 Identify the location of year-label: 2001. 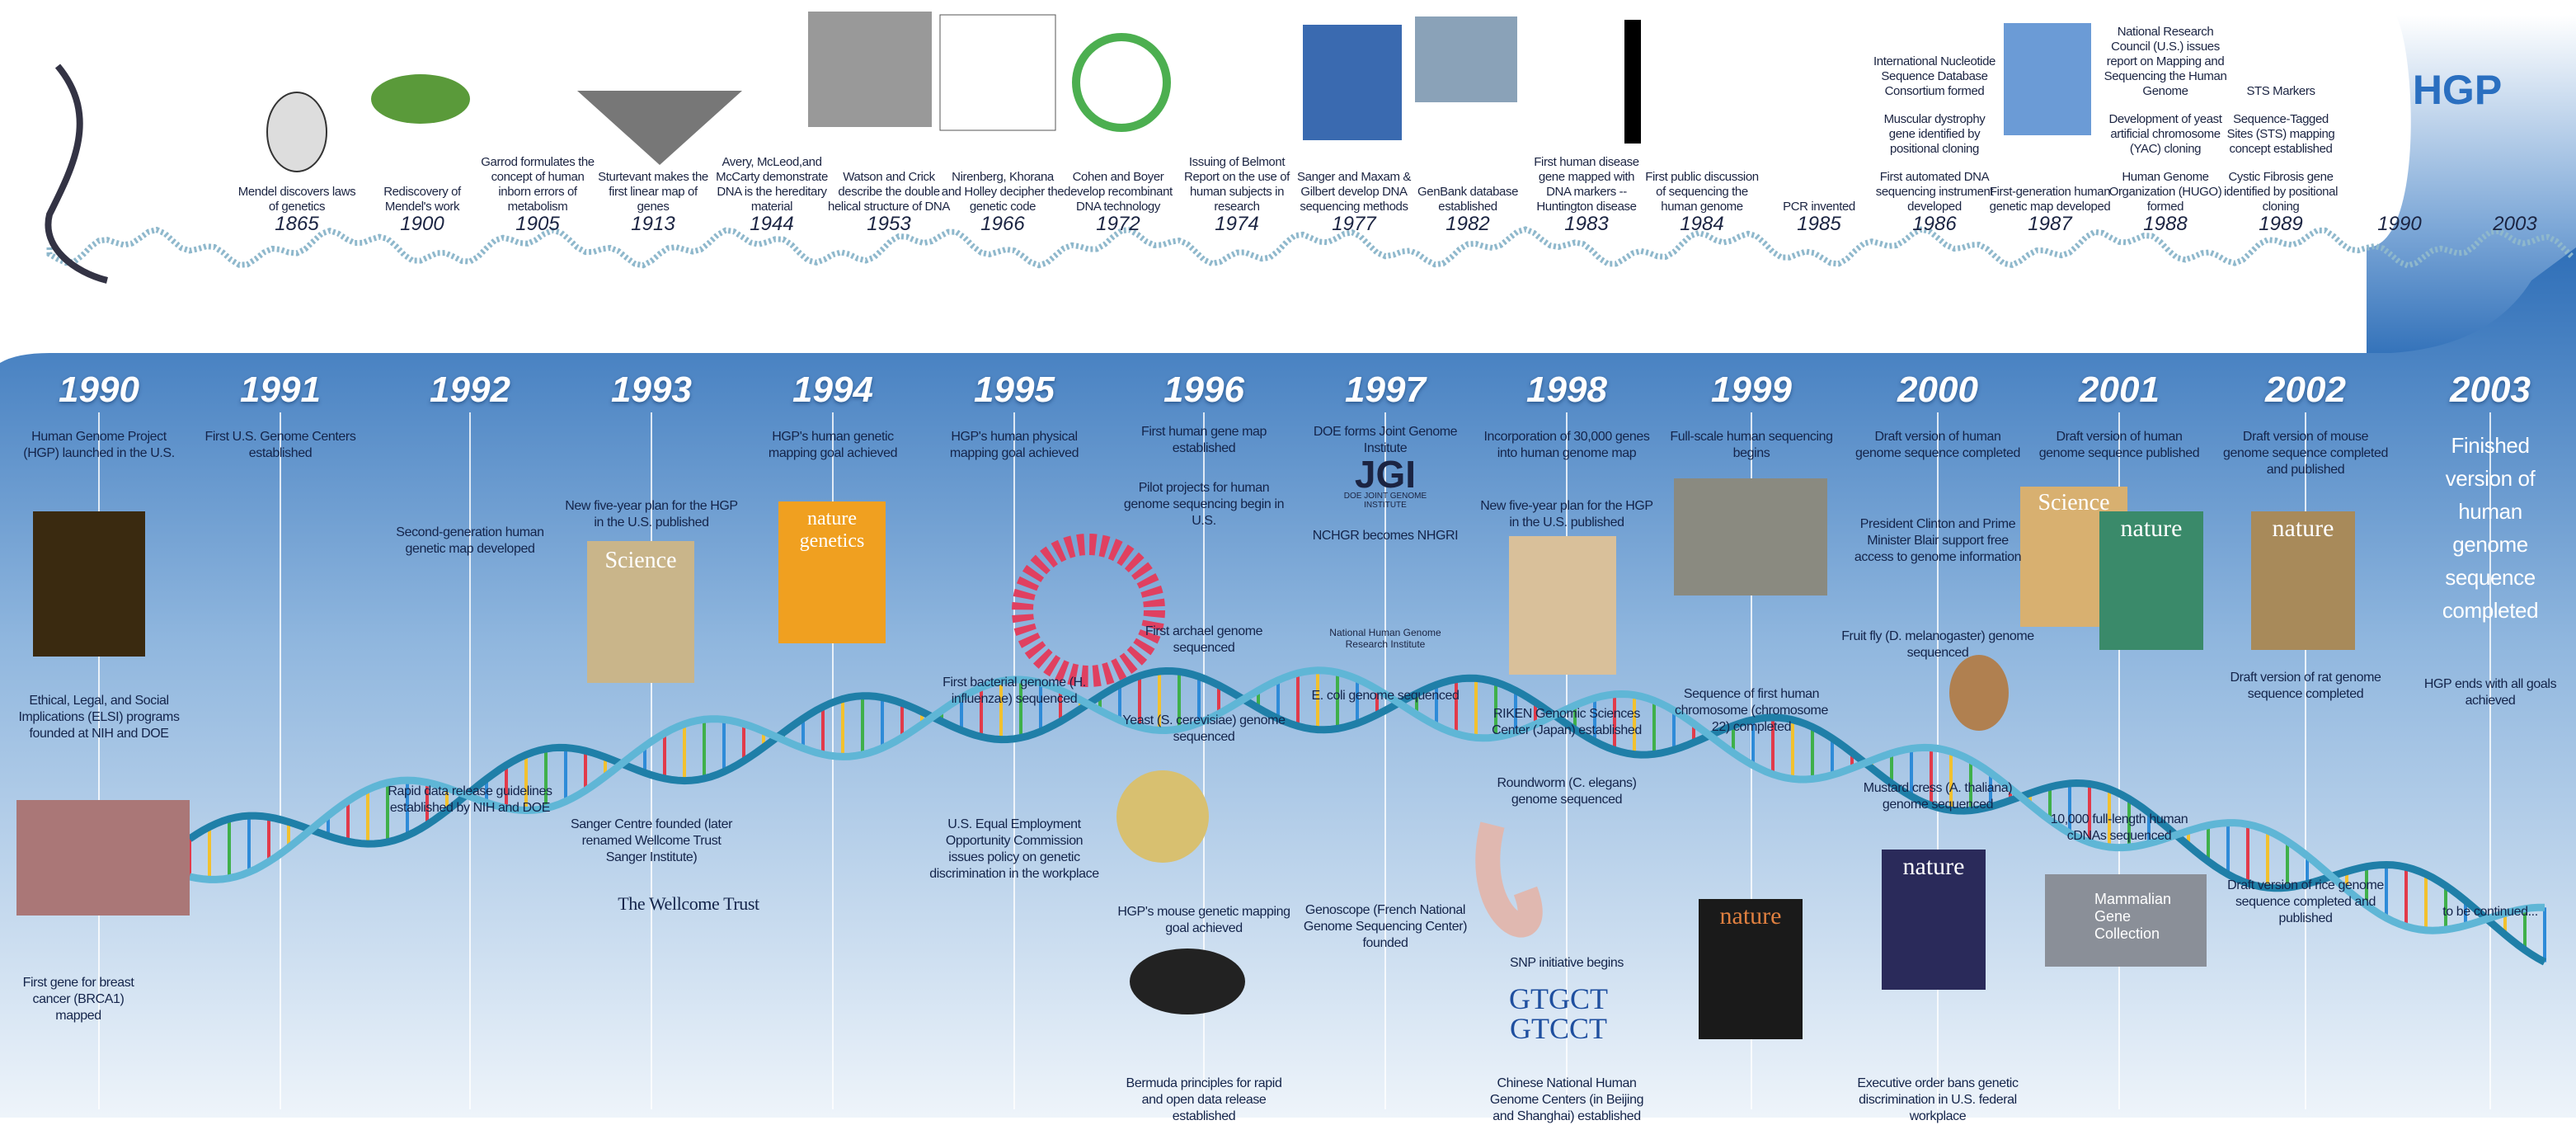
(2119, 390).